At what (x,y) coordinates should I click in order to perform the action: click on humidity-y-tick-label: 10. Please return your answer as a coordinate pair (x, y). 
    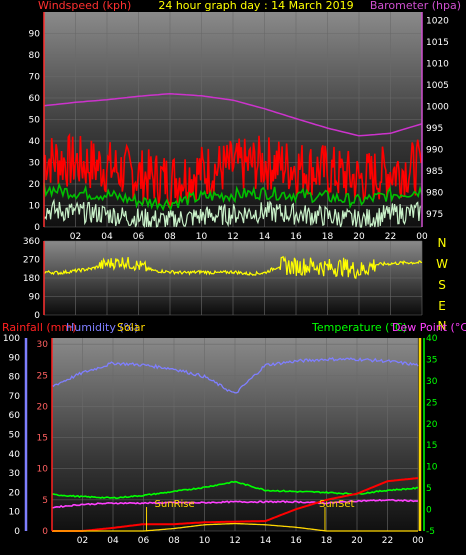
    Looking at the image, I should click on (15, 513).